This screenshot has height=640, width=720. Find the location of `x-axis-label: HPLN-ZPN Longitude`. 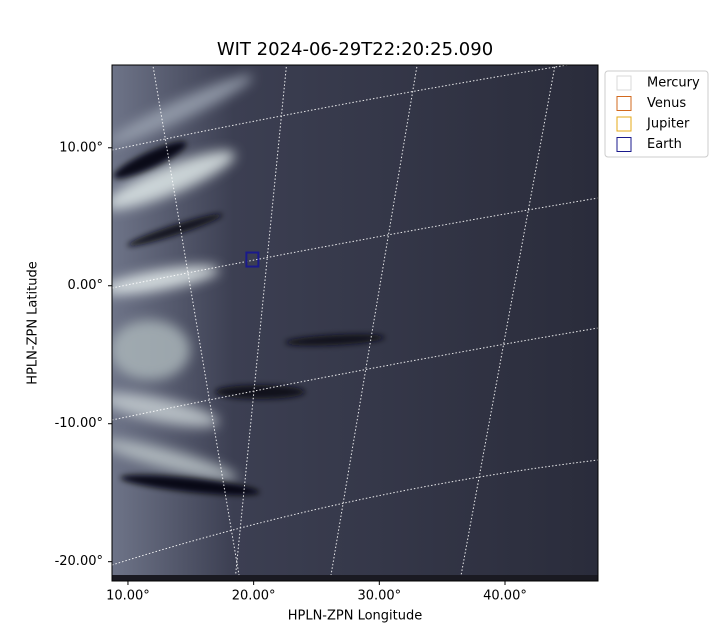

x-axis-label: HPLN-ZPN Longitude is located at coordinates (355, 616).